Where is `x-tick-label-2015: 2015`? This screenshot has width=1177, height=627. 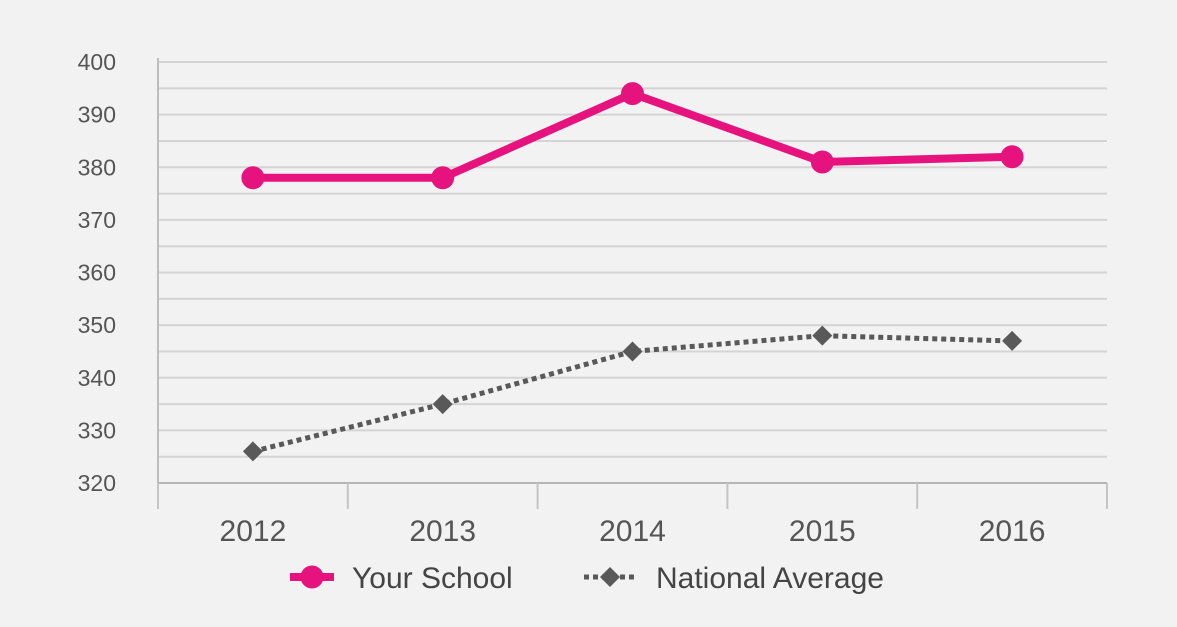 x-tick-label-2015: 2015 is located at coordinates (822, 531).